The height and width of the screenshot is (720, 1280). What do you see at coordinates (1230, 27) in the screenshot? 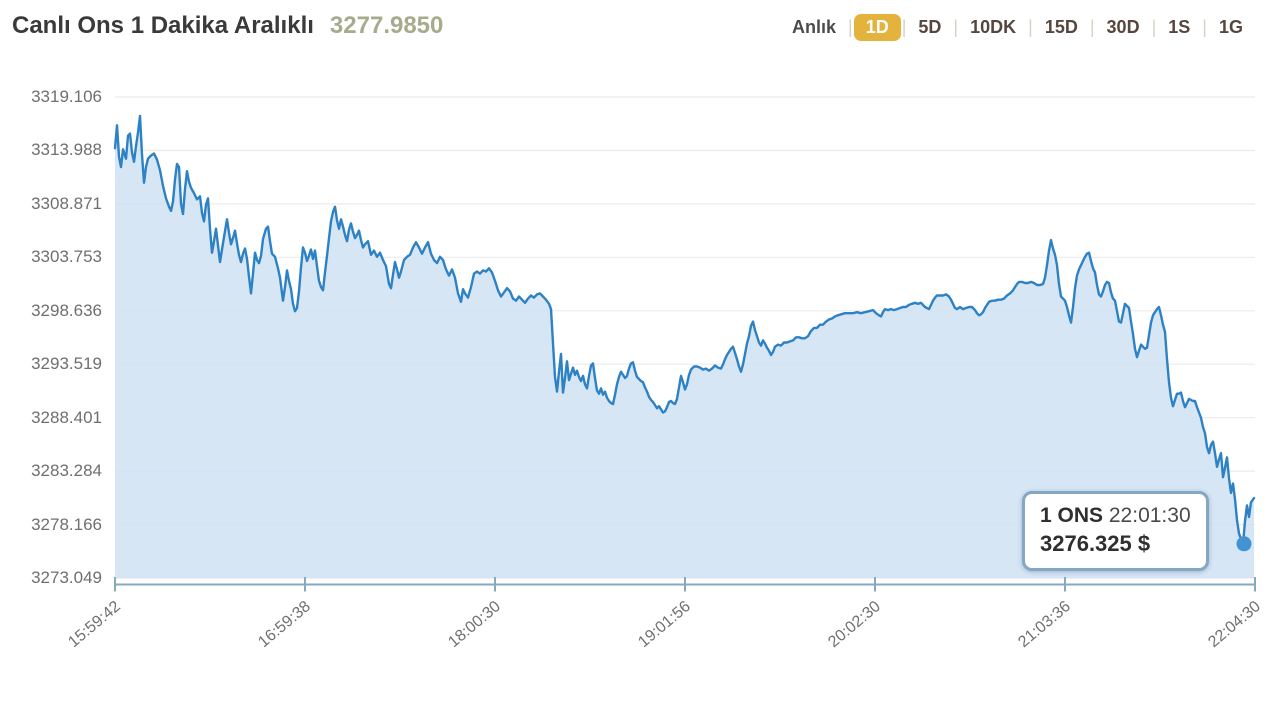
I see `tab-1g: 1G` at bounding box center [1230, 27].